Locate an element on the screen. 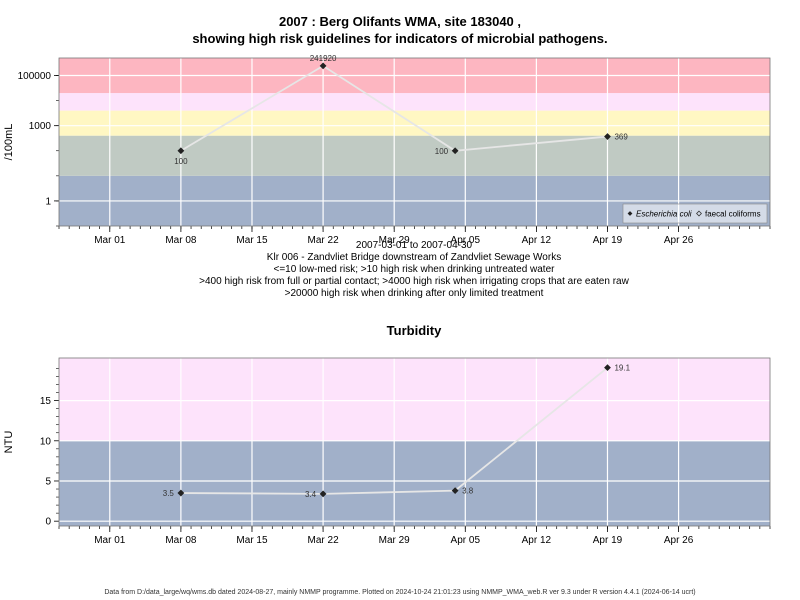  data-label: 3.4 is located at coordinates (311, 494).